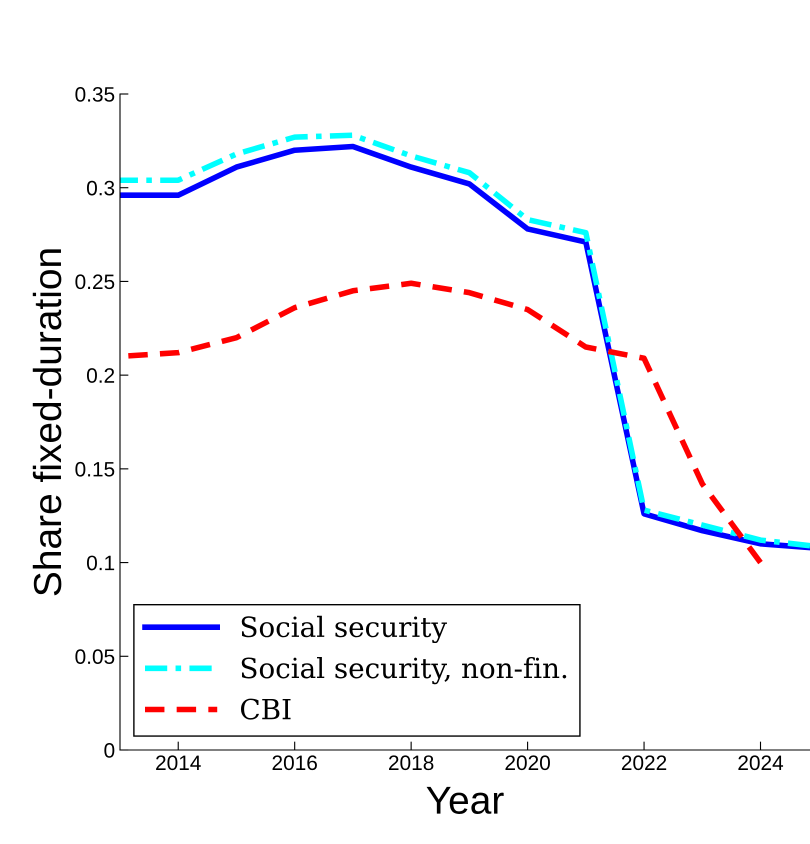 This screenshot has height=844, width=810. Describe the element at coordinates (100, 563) in the screenshot. I see `y-tick-label: 0.1` at that location.